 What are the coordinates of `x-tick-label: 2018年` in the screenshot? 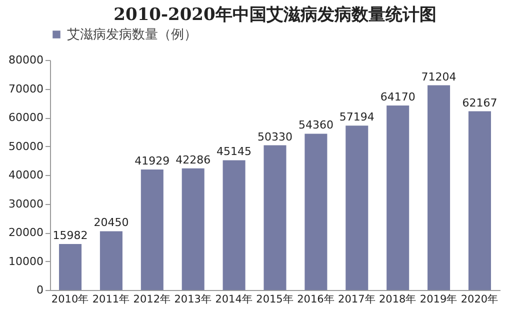 It's located at (397, 300).